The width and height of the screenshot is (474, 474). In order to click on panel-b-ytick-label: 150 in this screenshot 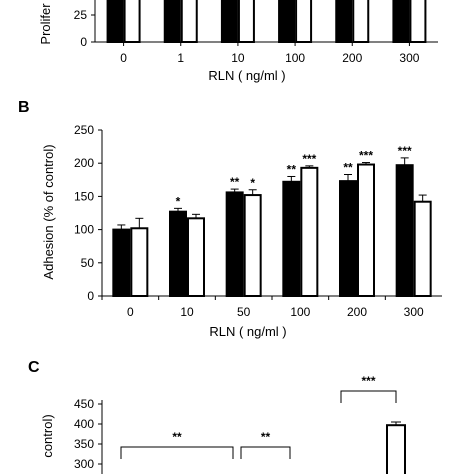, I will do `click(84, 196)`.